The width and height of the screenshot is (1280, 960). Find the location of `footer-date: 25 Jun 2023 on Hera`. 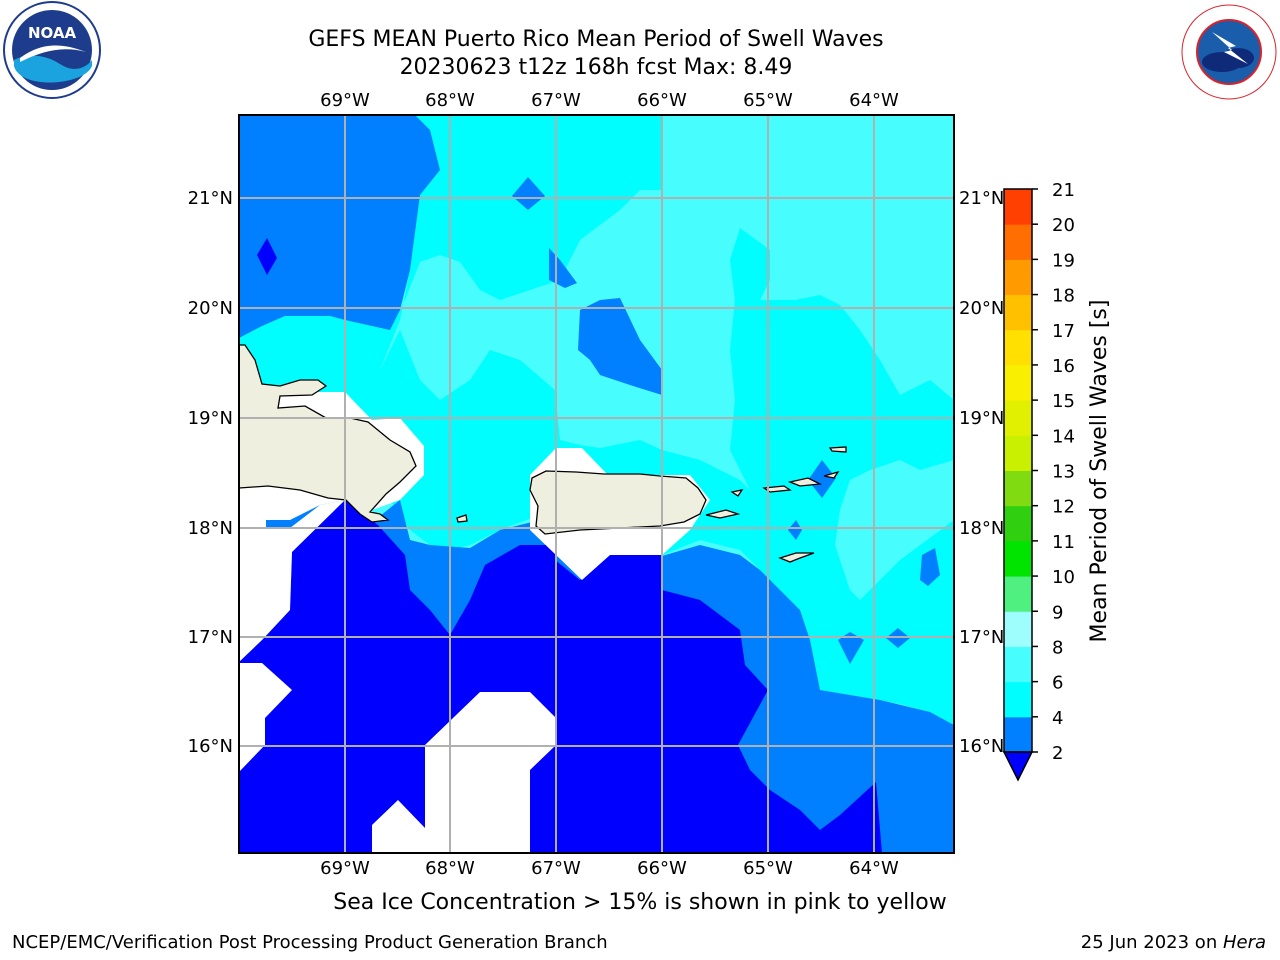

footer-date: 25 Jun 2023 on Hera is located at coordinates (1173, 942).